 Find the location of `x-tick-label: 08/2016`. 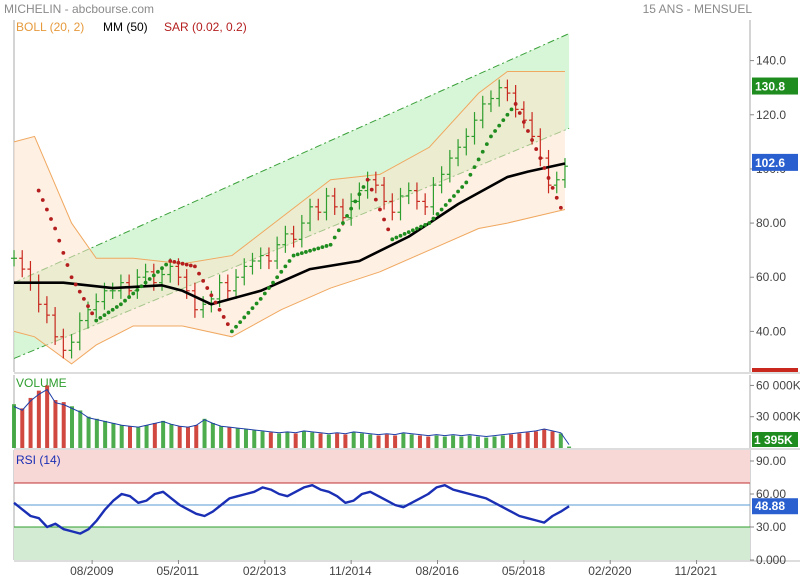

x-tick-label: 08/2016 is located at coordinates (438, 571).